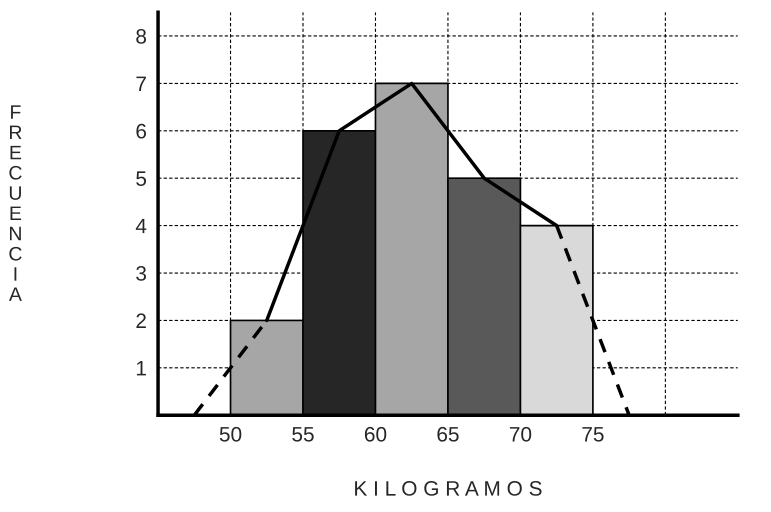 The height and width of the screenshot is (512, 771). Describe the element at coordinates (231, 434) in the screenshot. I see `x-tick-label: 50` at that location.